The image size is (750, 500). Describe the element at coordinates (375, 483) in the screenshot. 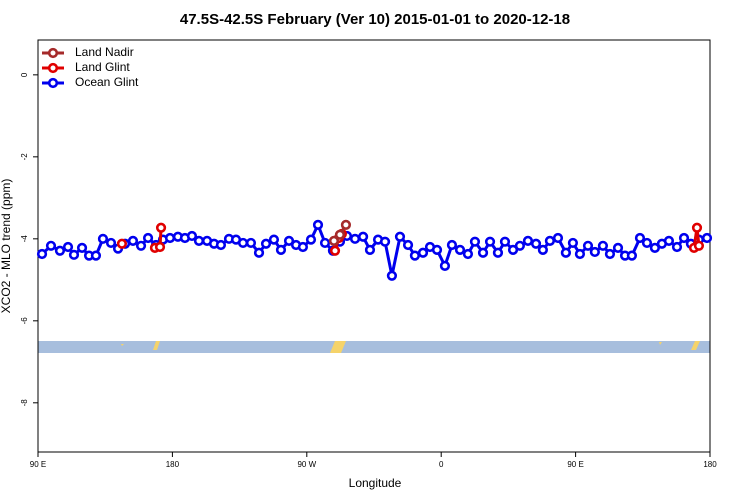

I see `x-axis-label: Longitude` at that location.